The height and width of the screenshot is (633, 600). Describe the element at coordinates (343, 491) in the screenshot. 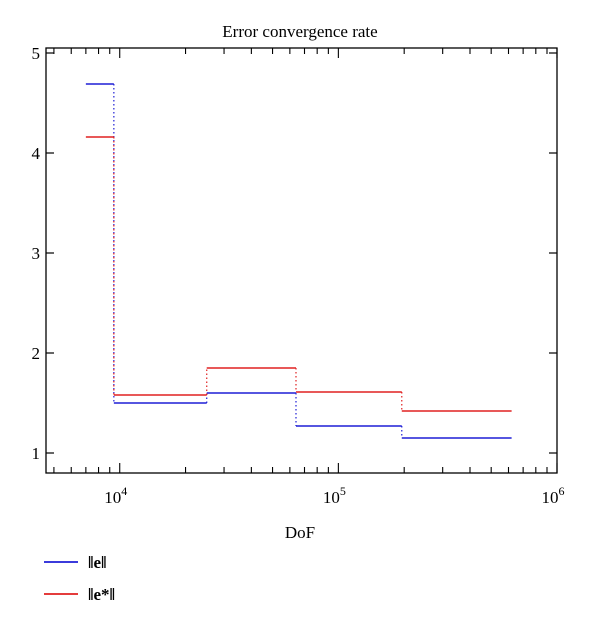

I see `x-tick-exponent: 5` at that location.